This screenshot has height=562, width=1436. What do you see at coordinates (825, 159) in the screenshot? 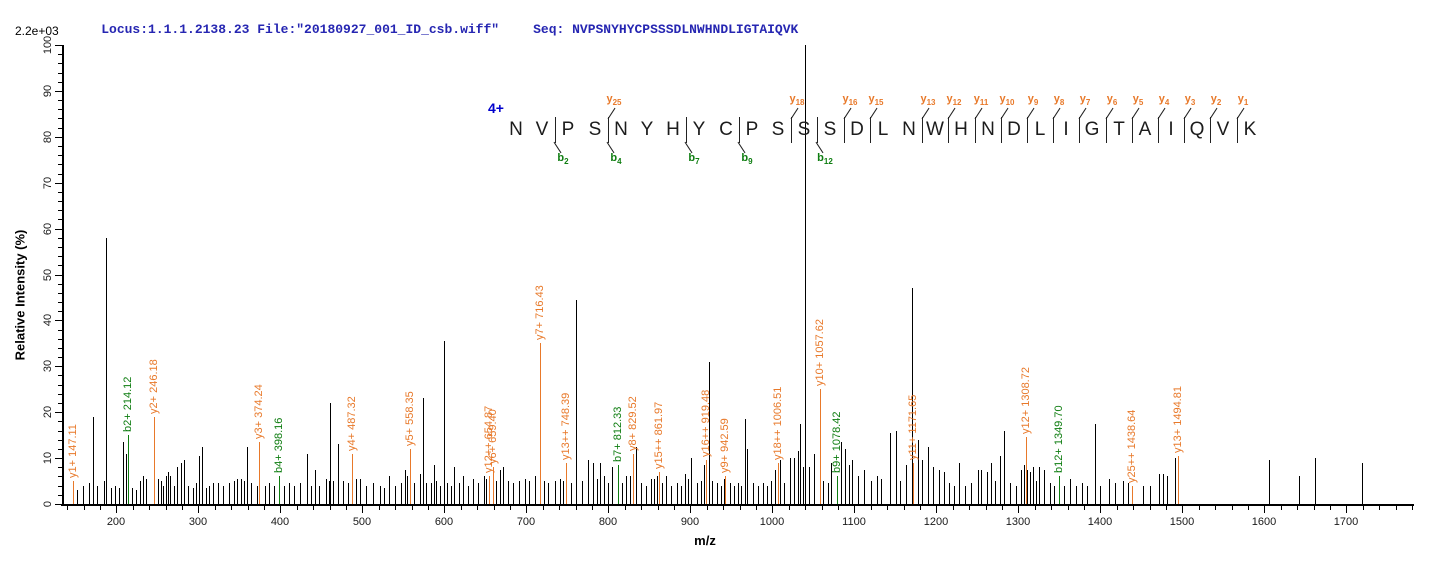
I see `b-ion-label: b12` at bounding box center [825, 159].